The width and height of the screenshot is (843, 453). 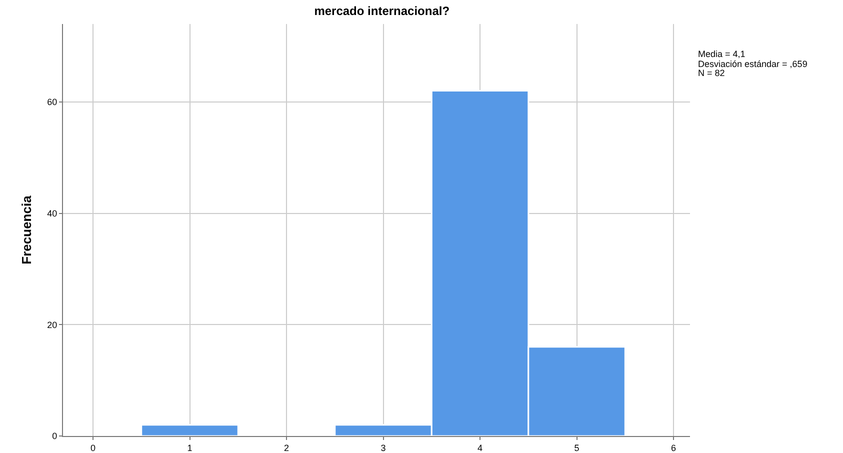 I want to click on x-tick-label: 1, so click(x=189, y=447).